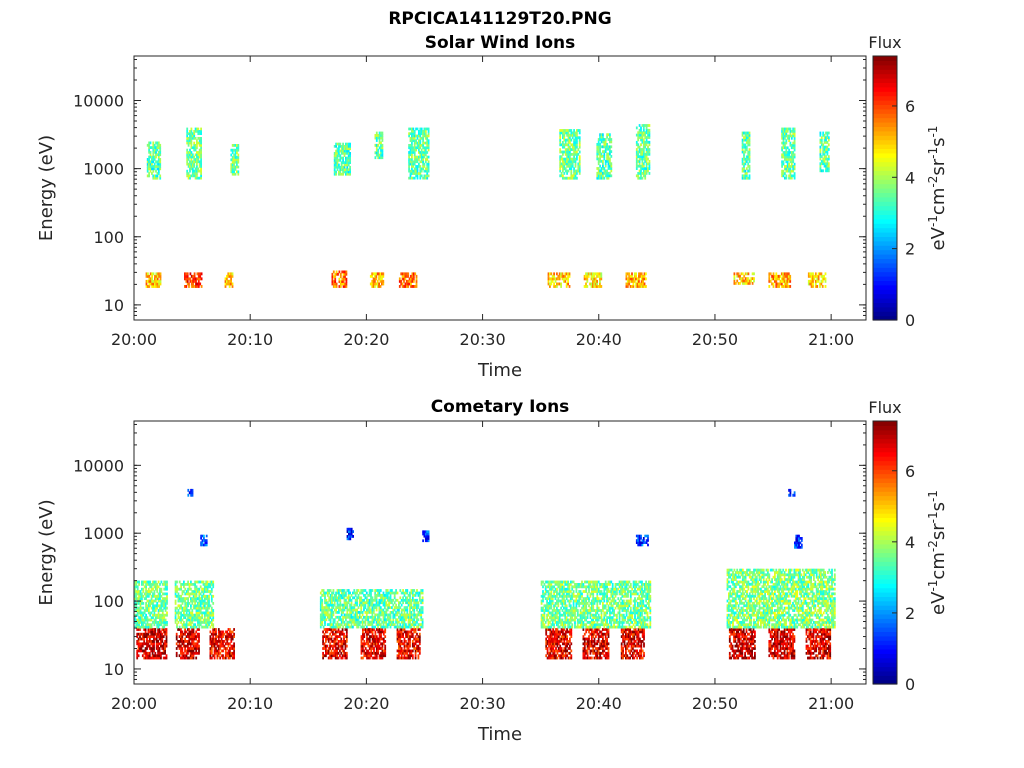 Image resolution: width=1024 pixels, height=768 pixels. I want to click on colorbar-segment, so click(885, 151).